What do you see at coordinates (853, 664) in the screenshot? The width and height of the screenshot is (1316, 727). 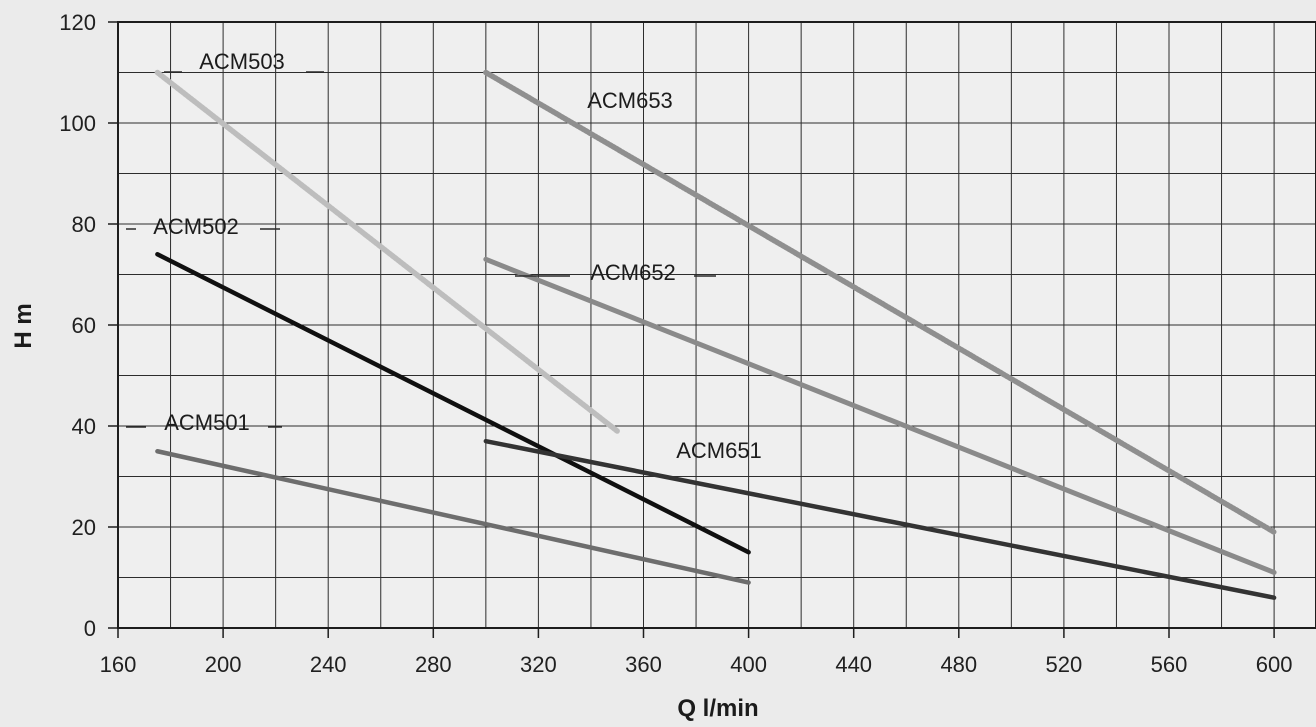 I see `x-tick-label: 440` at bounding box center [853, 664].